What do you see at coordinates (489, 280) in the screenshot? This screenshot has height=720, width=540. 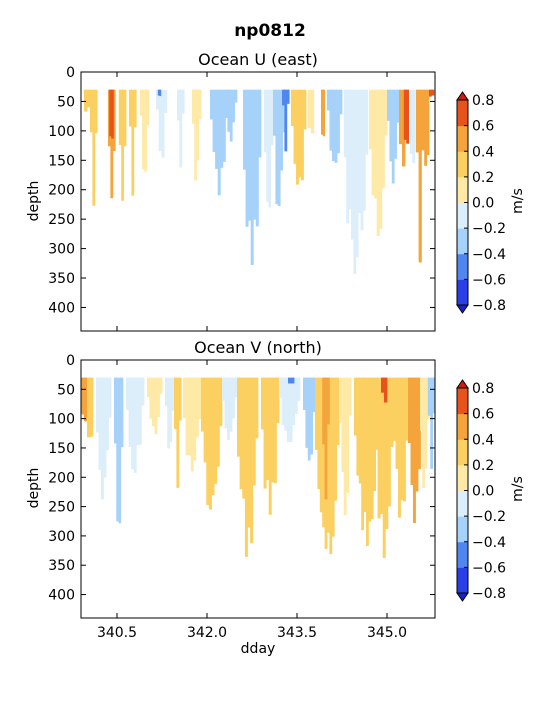 I see `colorbar-tick-label: −0.6` at bounding box center [489, 280].